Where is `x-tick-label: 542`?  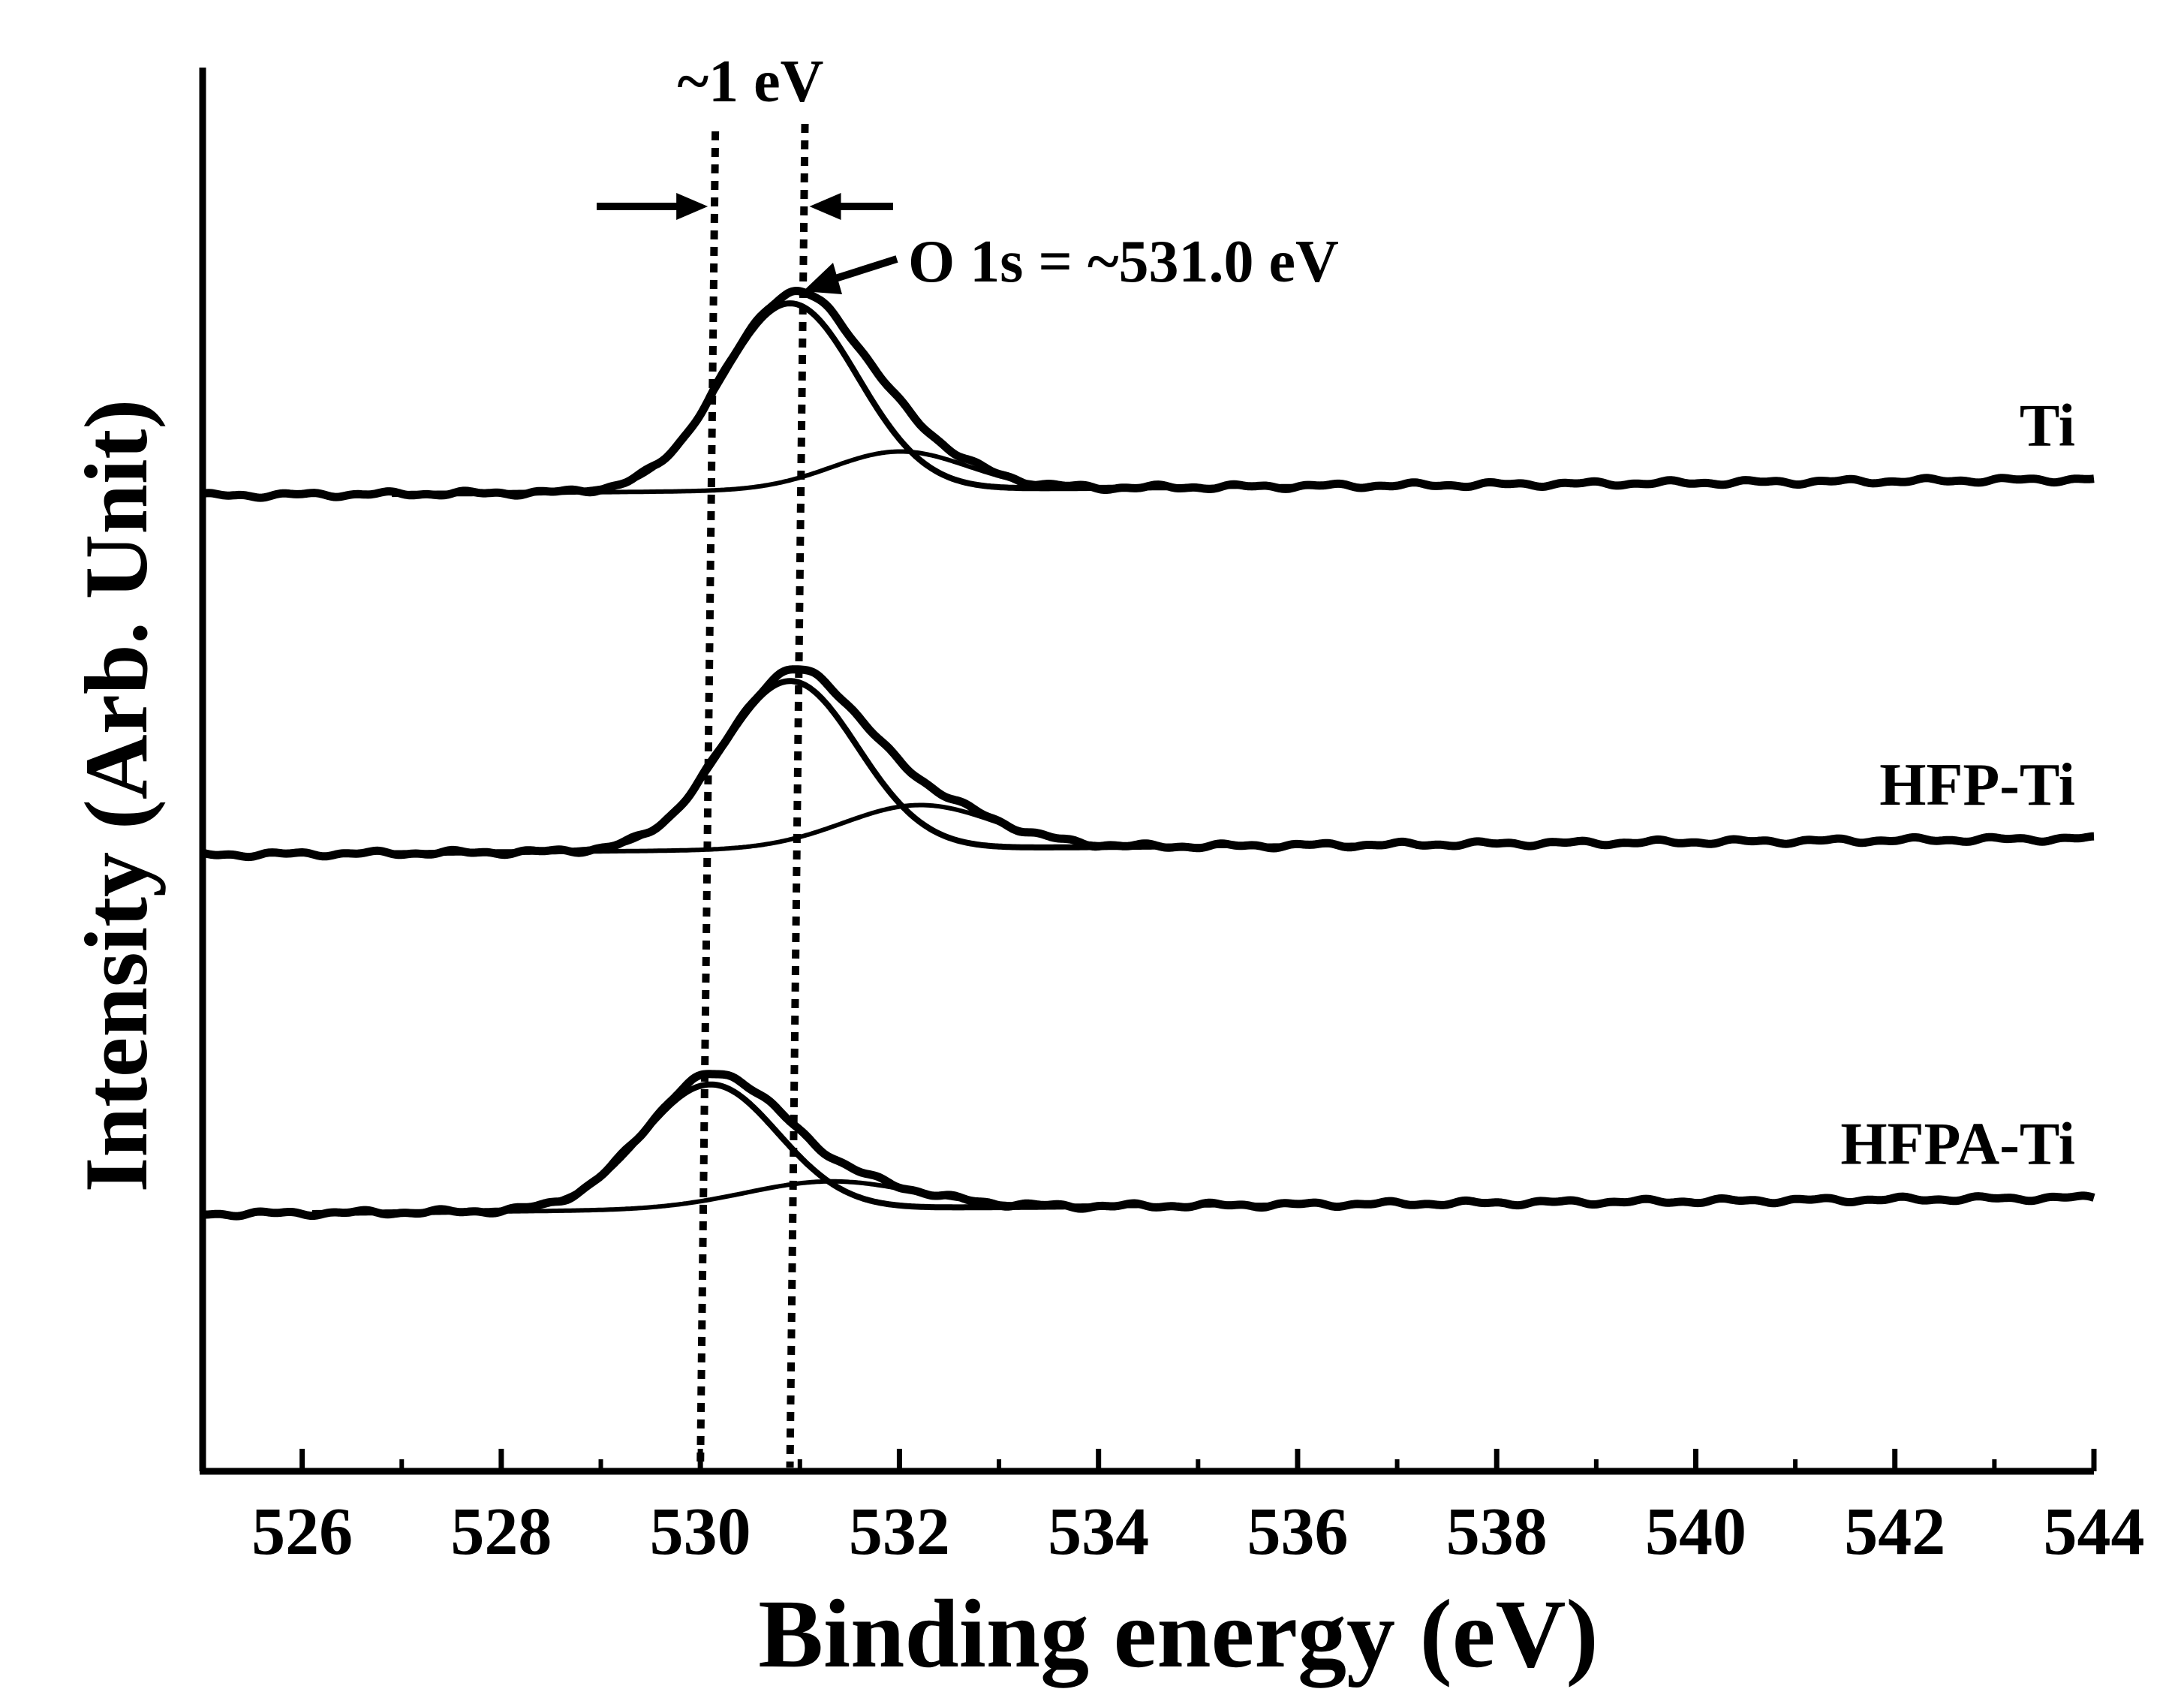
x-tick-label: 542 is located at coordinates (1894, 1532).